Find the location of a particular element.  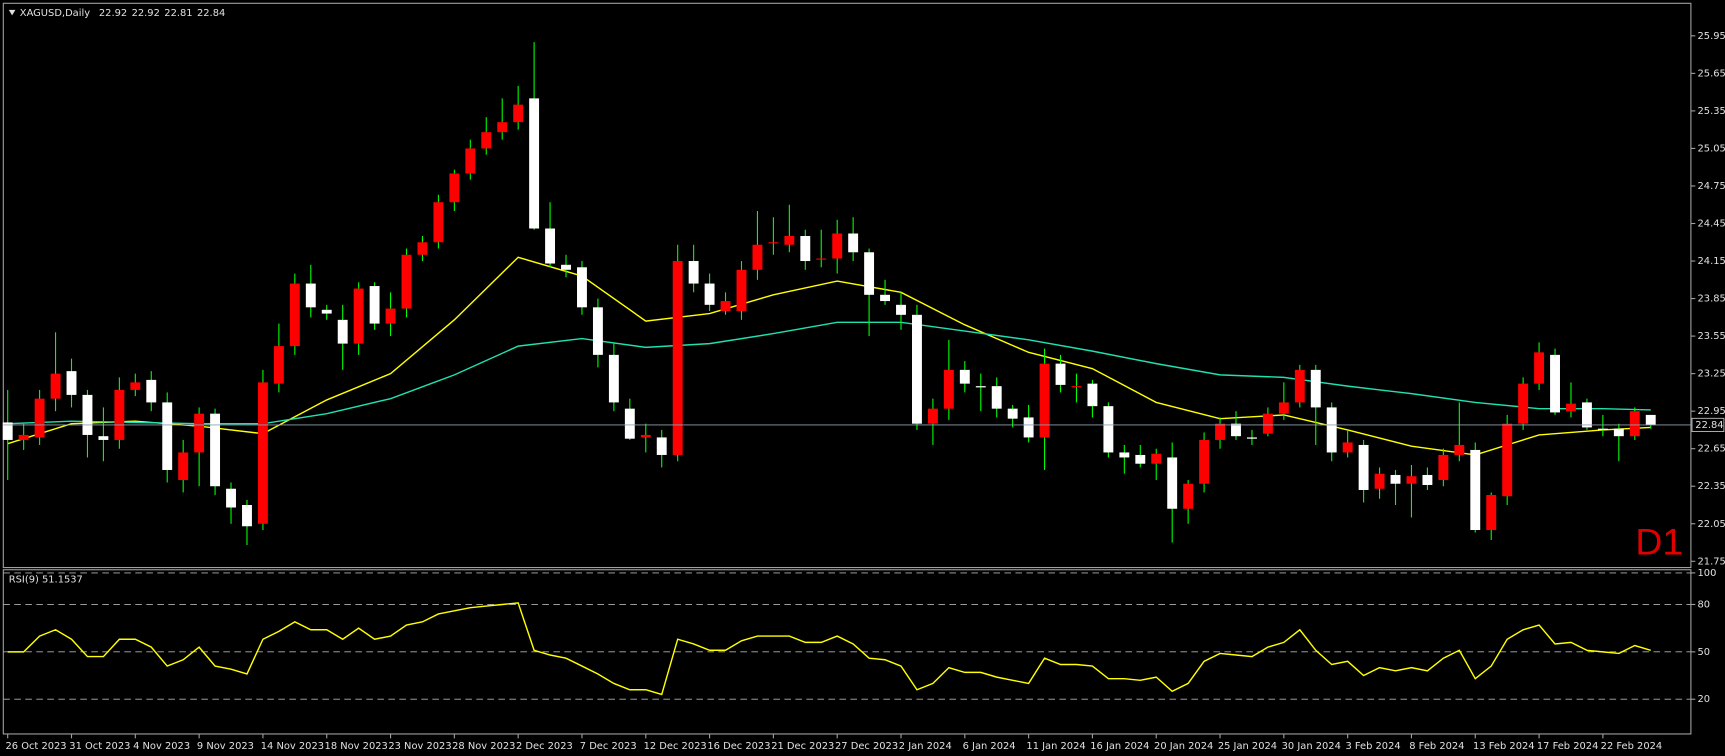

x-tick-label: 2 Jan 2024 is located at coordinates (925, 746).